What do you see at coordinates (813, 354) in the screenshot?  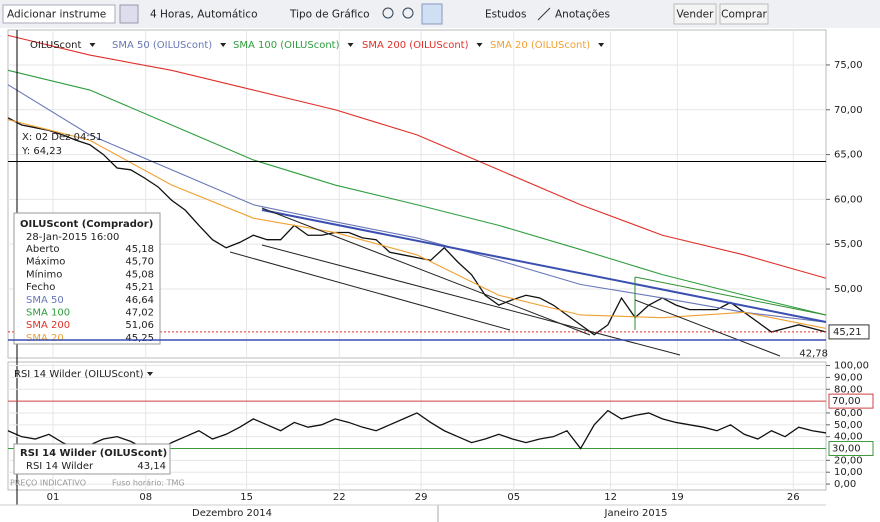 I see `price-label: 42,78` at bounding box center [813, 354].